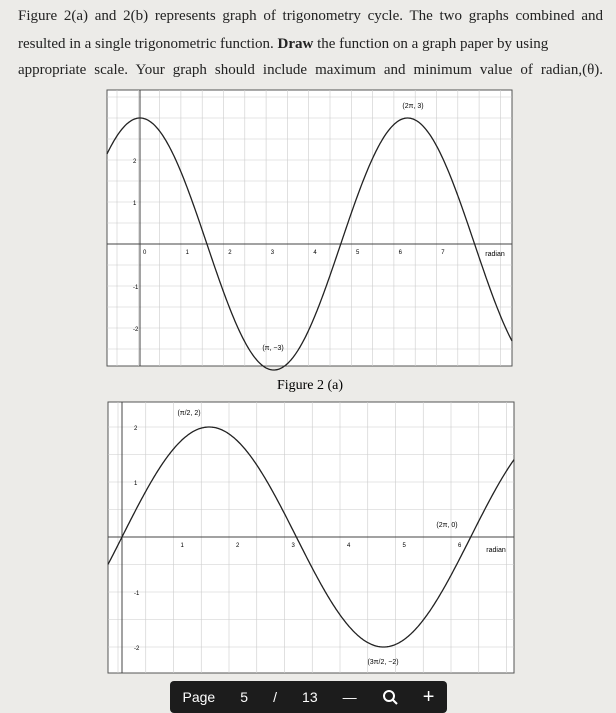 The height and width of the screenshot is (713, 616). What do you see at coordinates (145, 253) in the screenshot?
I see `x-tick-label: 0` at bounding box center [145, 253].